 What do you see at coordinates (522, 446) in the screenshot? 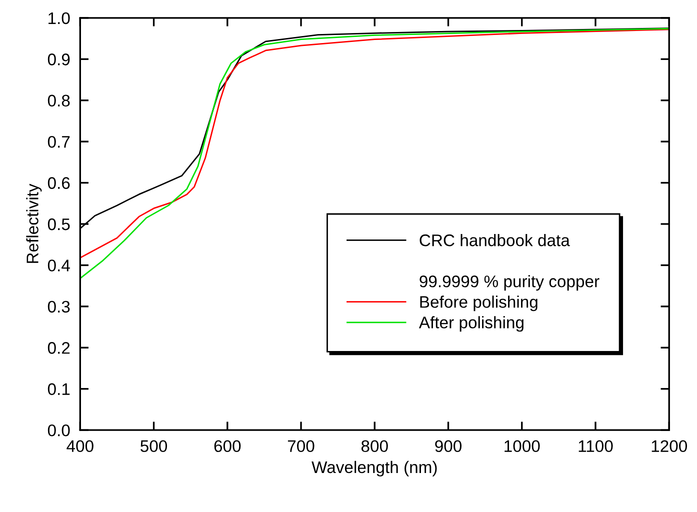
I see `x-tick-label: 1000` at bounding box center [522, 446].